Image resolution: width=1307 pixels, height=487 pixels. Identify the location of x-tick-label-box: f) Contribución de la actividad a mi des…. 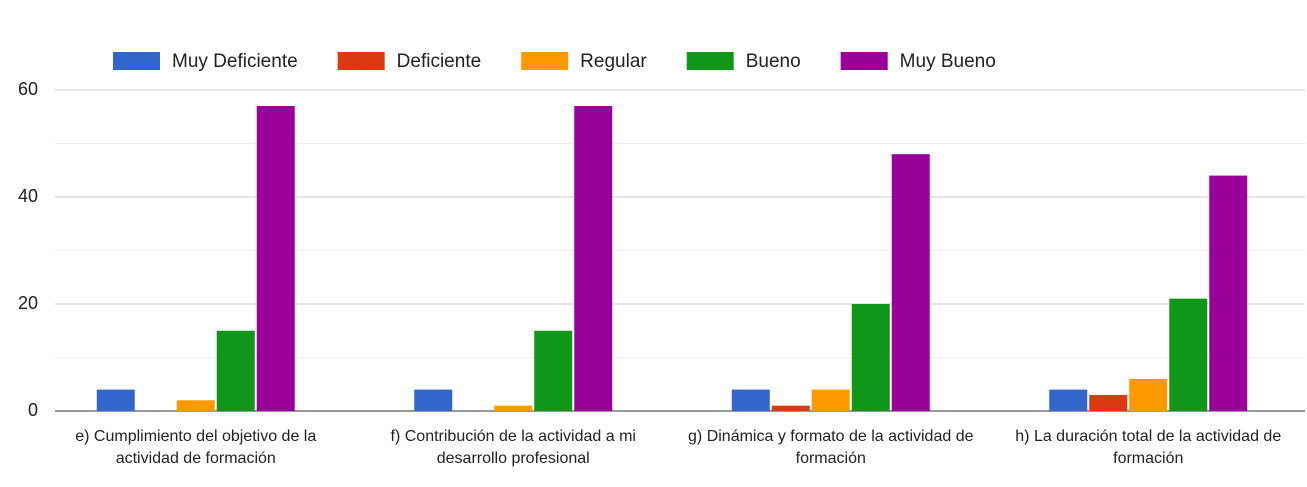
(513, 447).